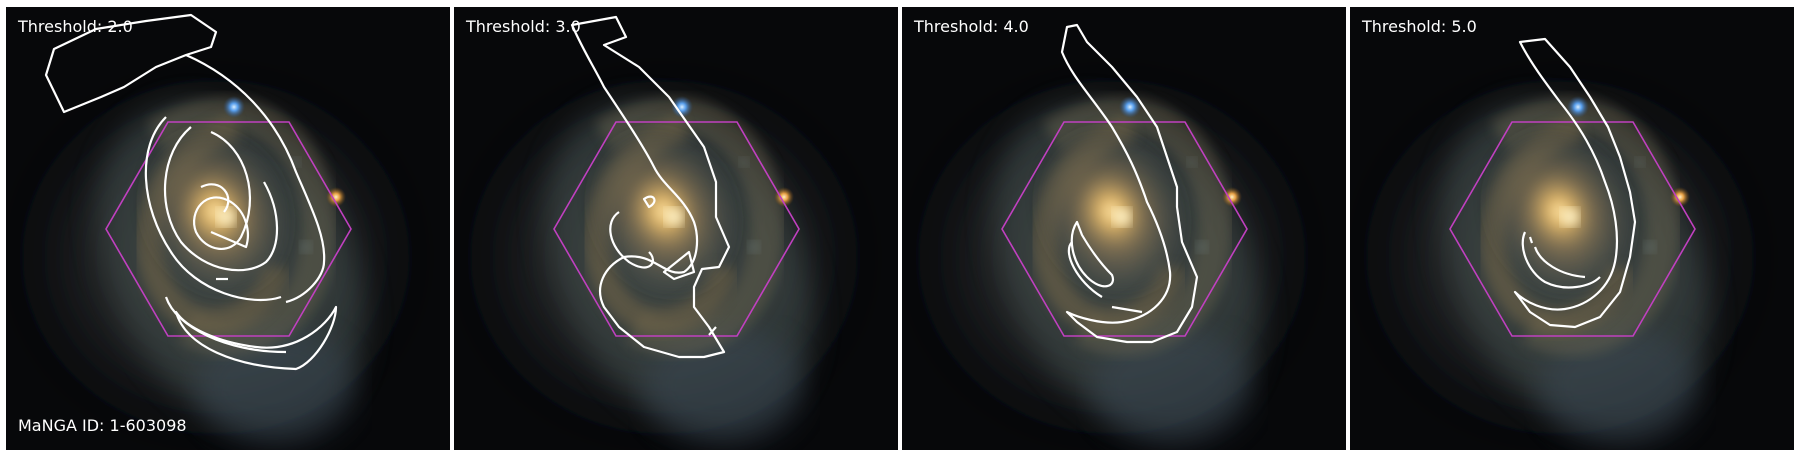  What do you see at coordinates (523, 26) in the screenshot?
I see `threshold-label: Threshold: 3.0` at bounding box center [523, 26].